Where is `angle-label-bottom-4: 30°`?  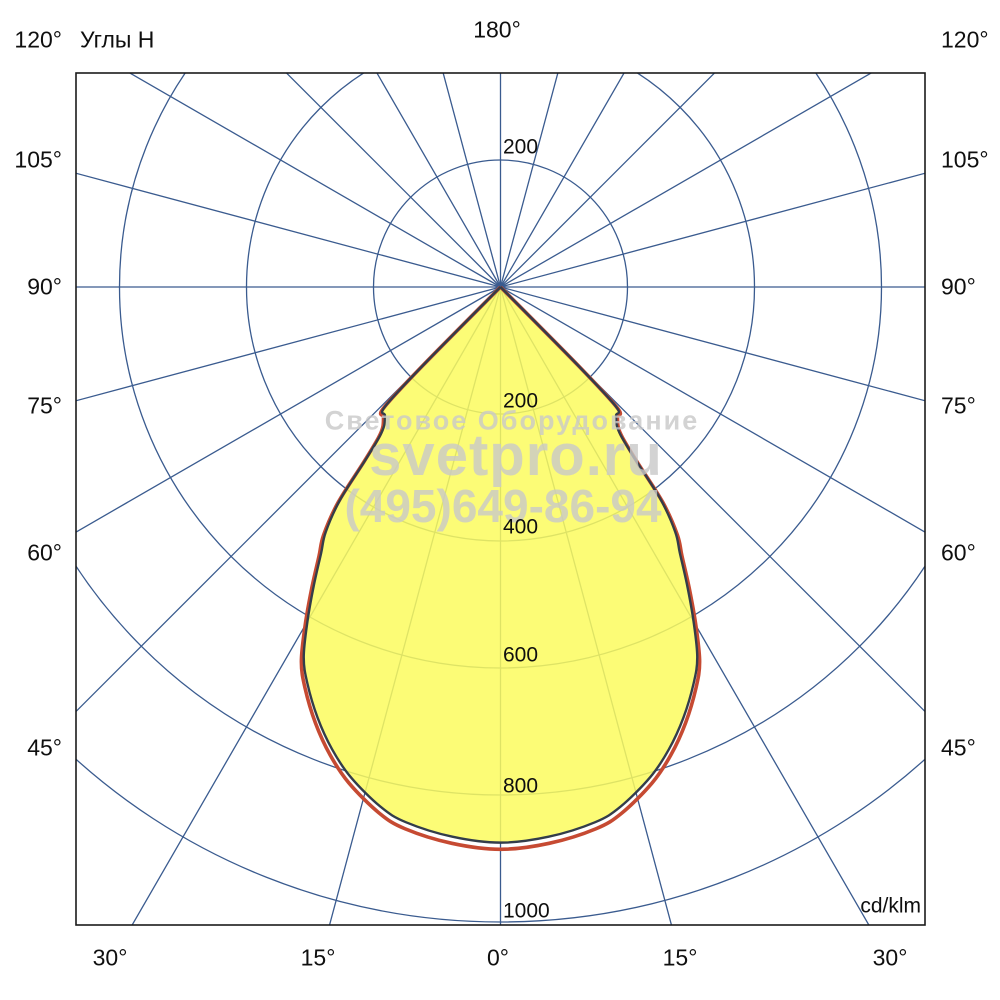
angle-label-bottom-4: 30° is located at coordinates (890, 957).